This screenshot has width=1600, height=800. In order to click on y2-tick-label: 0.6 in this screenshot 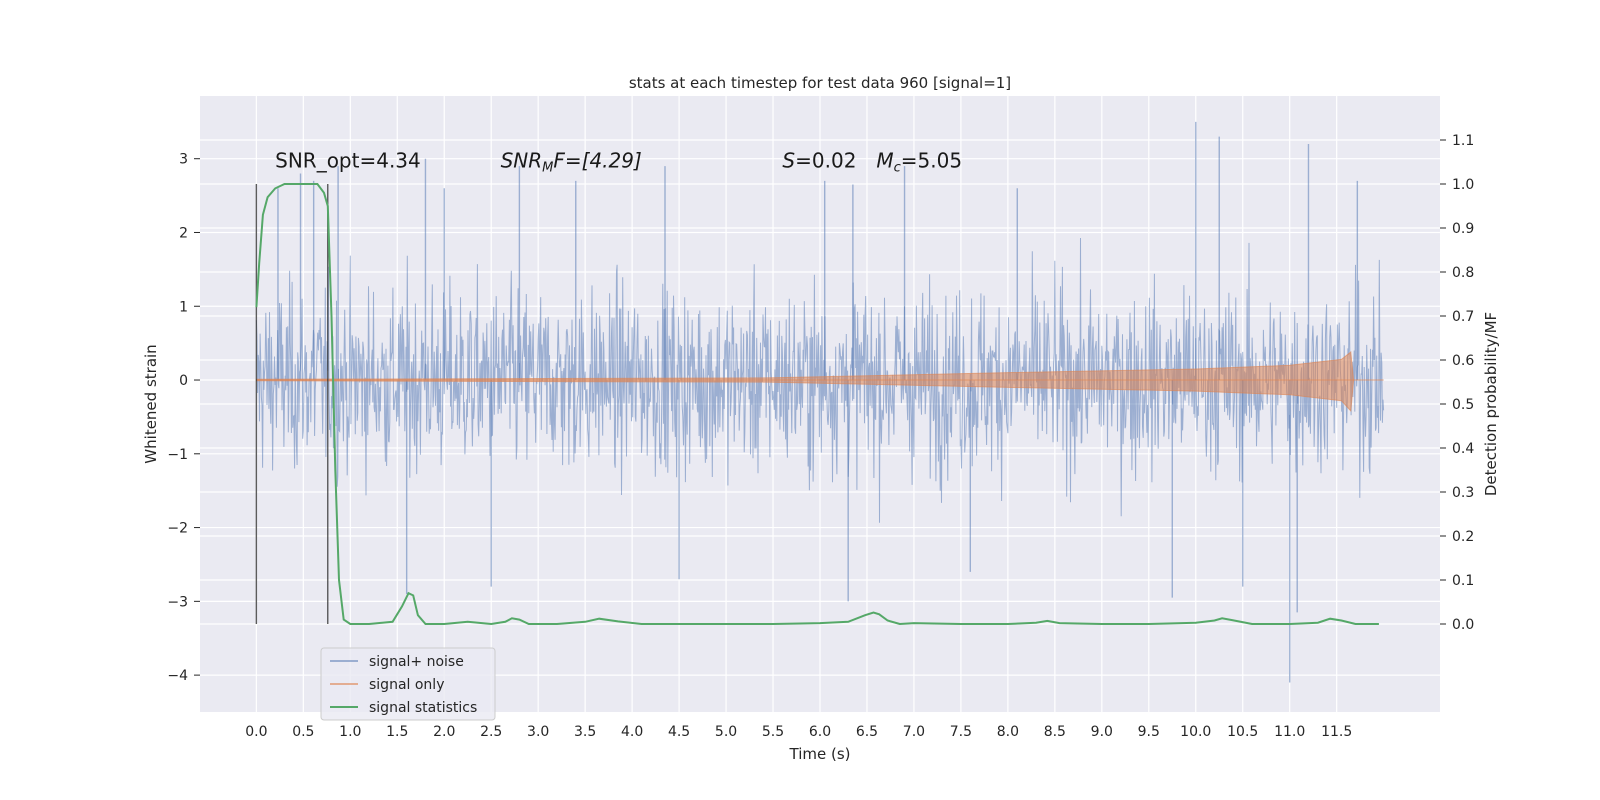, I will do `click(1463, 361)`.